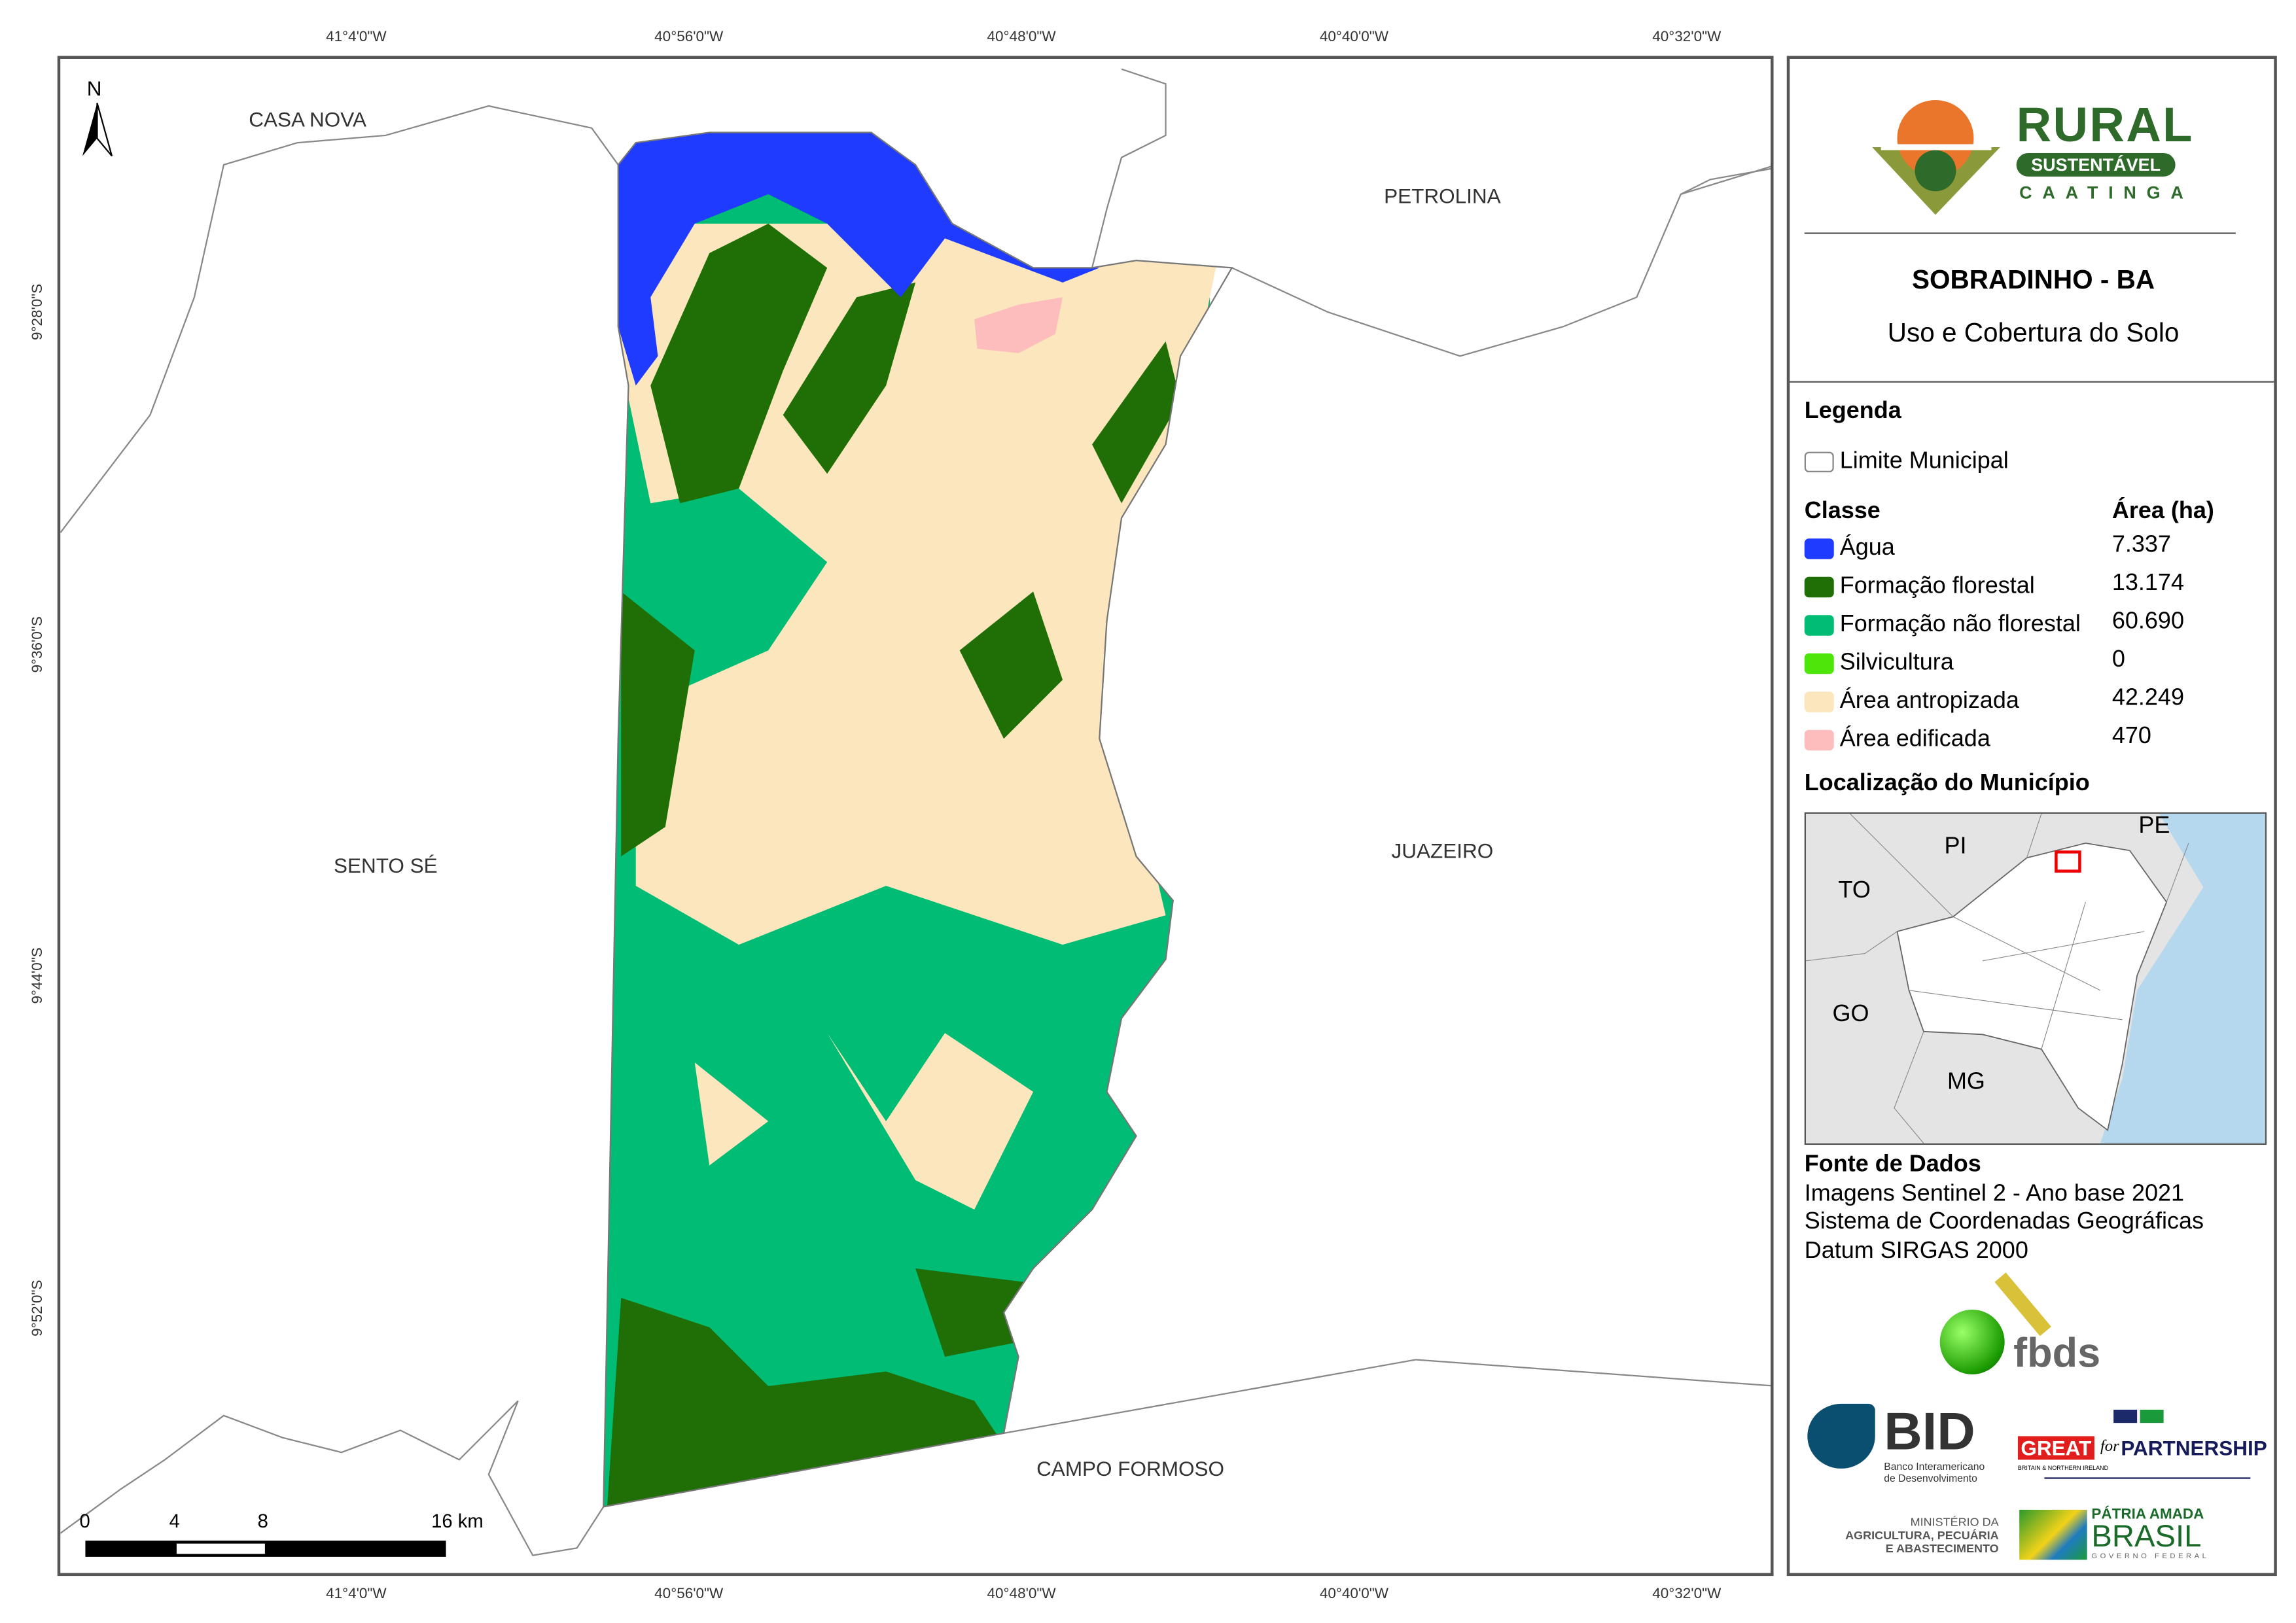 Image resolution: width=2296 pixels, height=1623 pixels. What do you see at coordinates (1853, 411) in the screenshot?
I see `legend-heading: Legenda` at bounding box center [1853, 411].